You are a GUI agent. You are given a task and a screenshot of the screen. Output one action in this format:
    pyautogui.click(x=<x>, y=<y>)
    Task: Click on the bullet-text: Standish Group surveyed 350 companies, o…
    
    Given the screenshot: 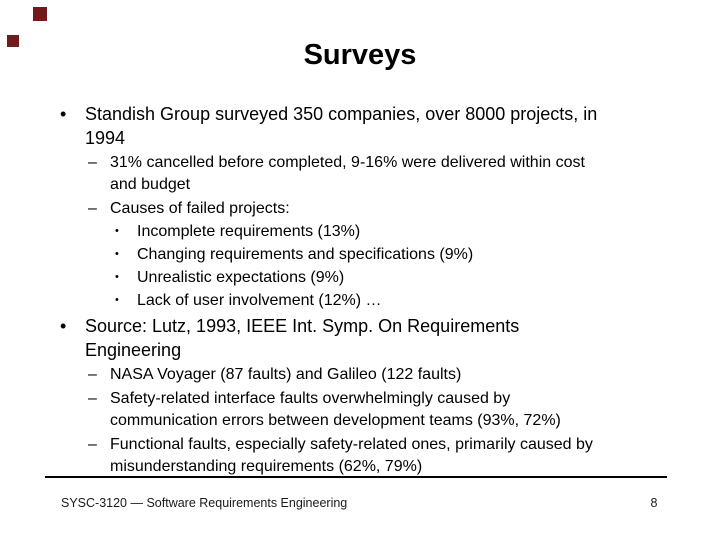 What is the action you would take?
    pyautogui.click(x=341, y=126)
    